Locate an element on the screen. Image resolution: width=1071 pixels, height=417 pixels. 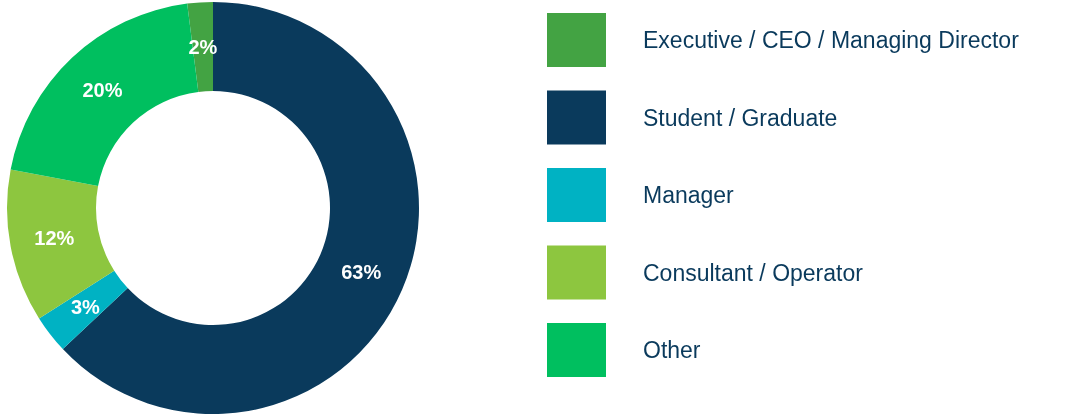
legend-label: Student / Graduate is located at coordinates (740, 117).